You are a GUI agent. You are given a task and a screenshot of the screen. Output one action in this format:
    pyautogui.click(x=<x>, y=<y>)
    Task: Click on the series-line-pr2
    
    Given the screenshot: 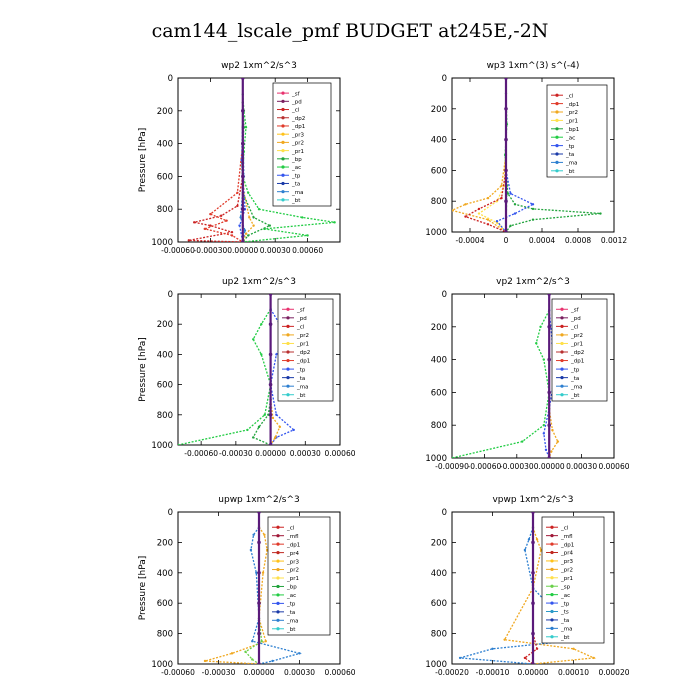 What is the action you would take?
    pyautogui.click(x=550, y=595)
    